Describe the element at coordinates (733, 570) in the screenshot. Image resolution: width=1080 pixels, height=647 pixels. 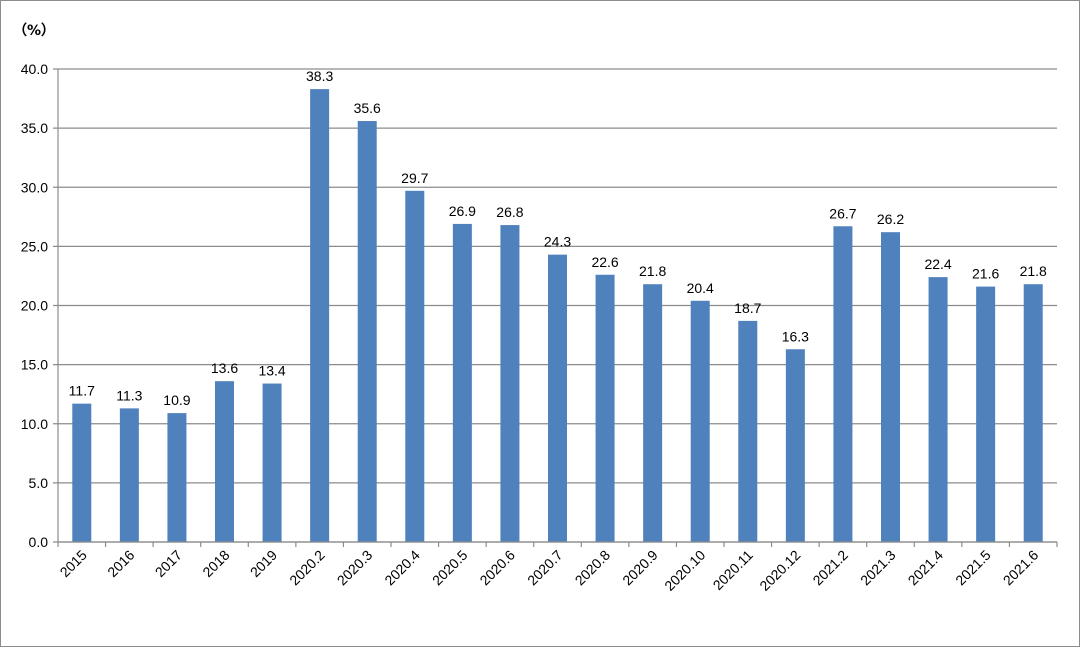
I see `x-tick-label: 2020.11` at that location.